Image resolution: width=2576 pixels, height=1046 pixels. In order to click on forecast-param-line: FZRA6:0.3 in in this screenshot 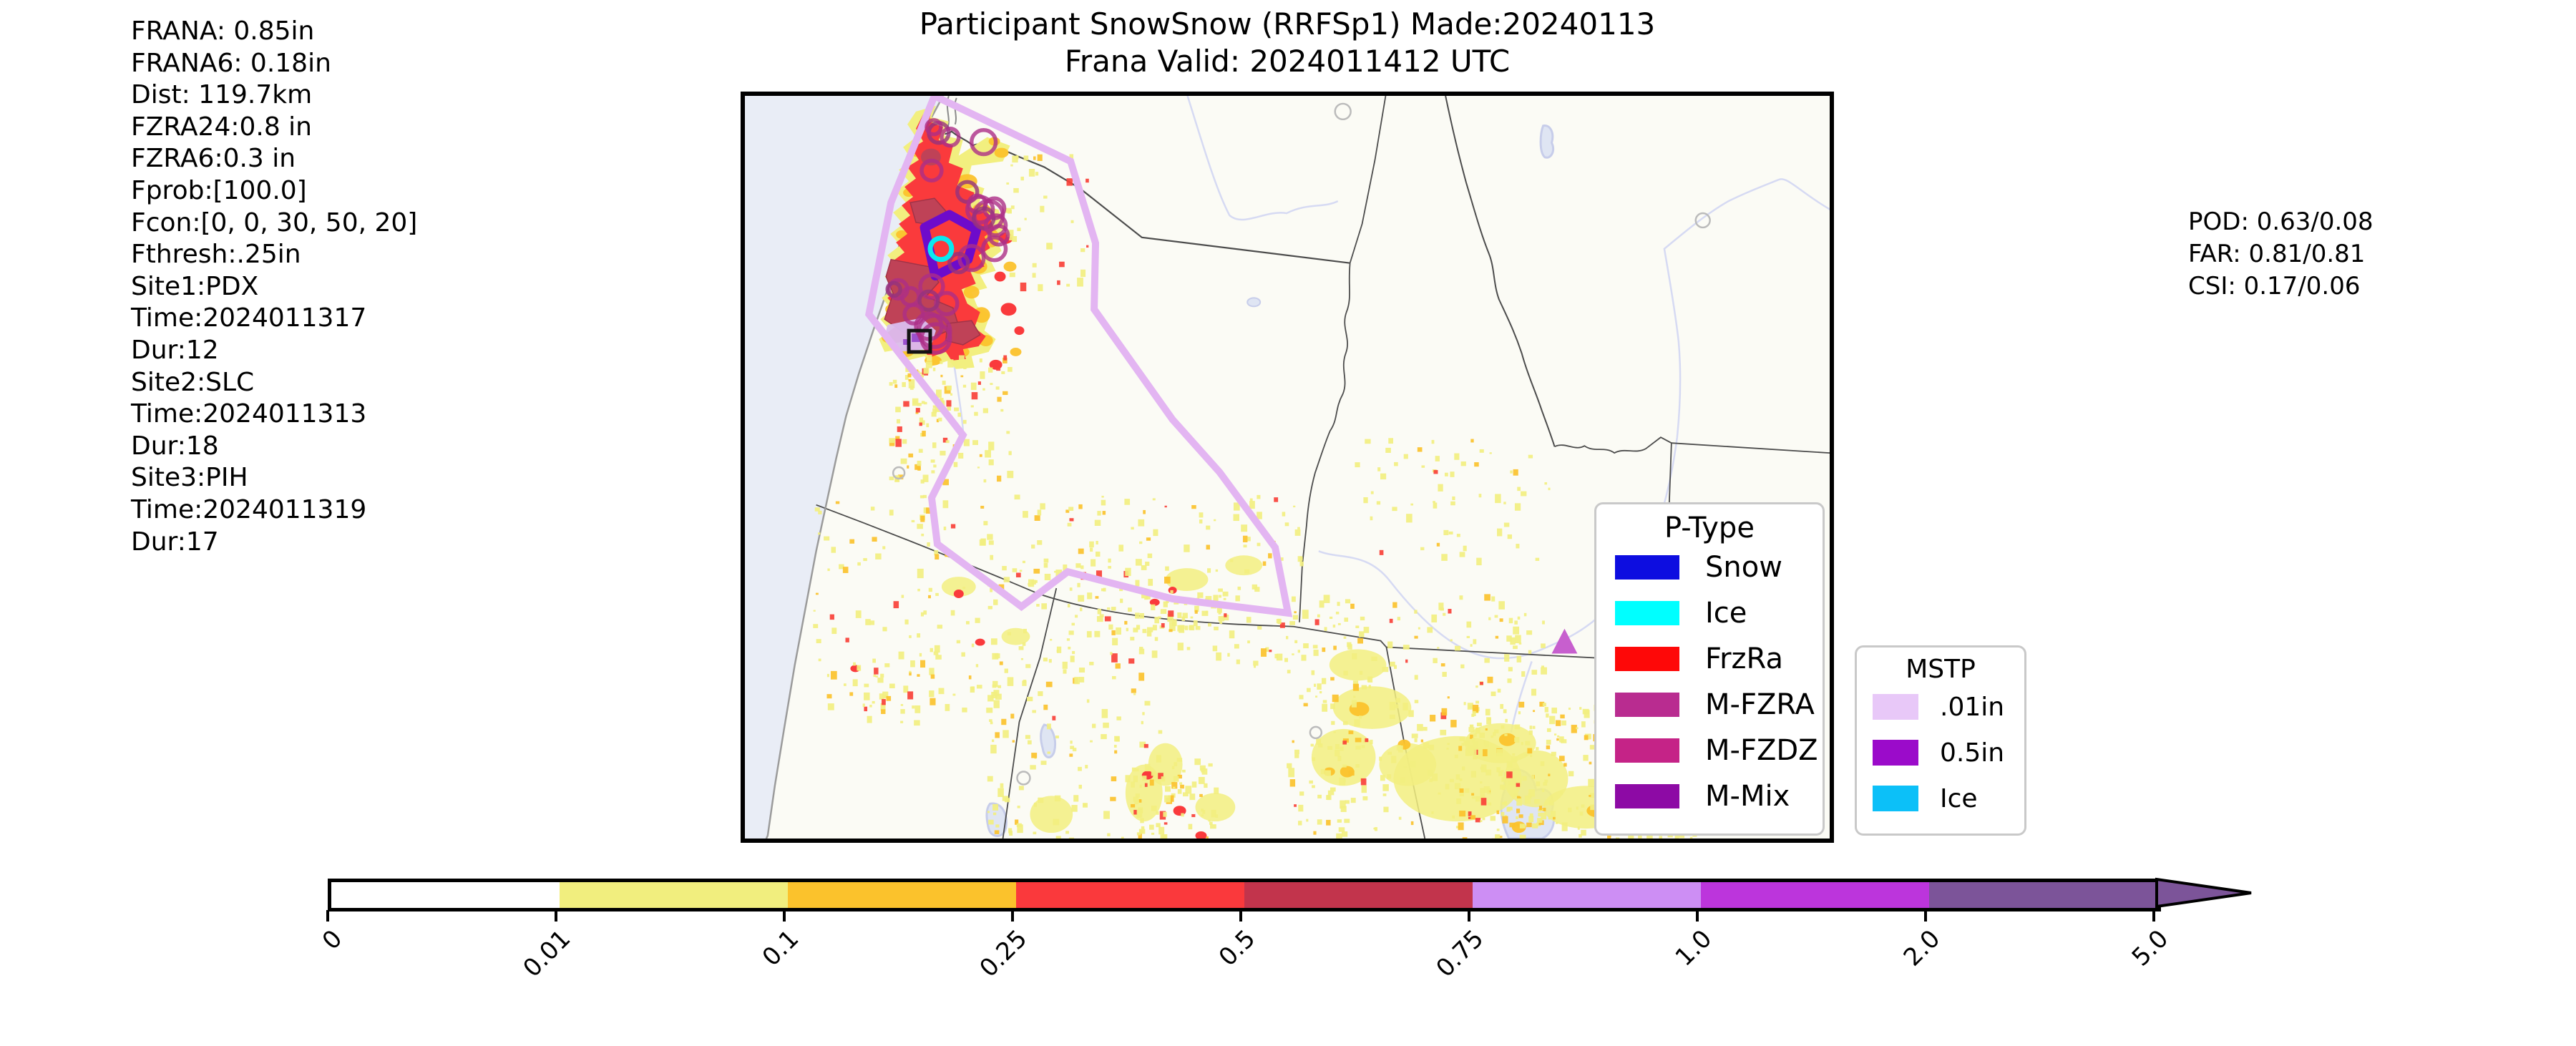, I will do `click(274, 159)`.